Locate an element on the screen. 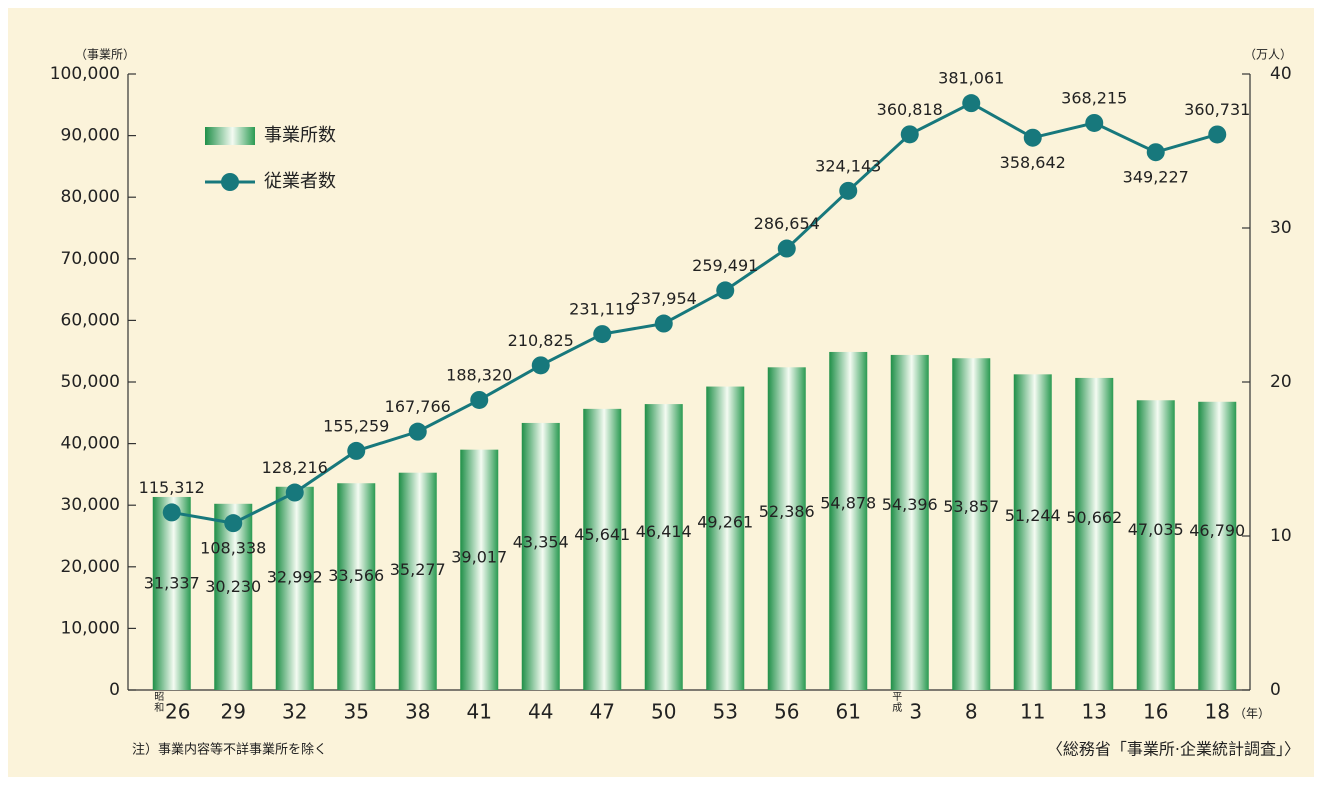  legend-marker is located at coordinates (230, 182).